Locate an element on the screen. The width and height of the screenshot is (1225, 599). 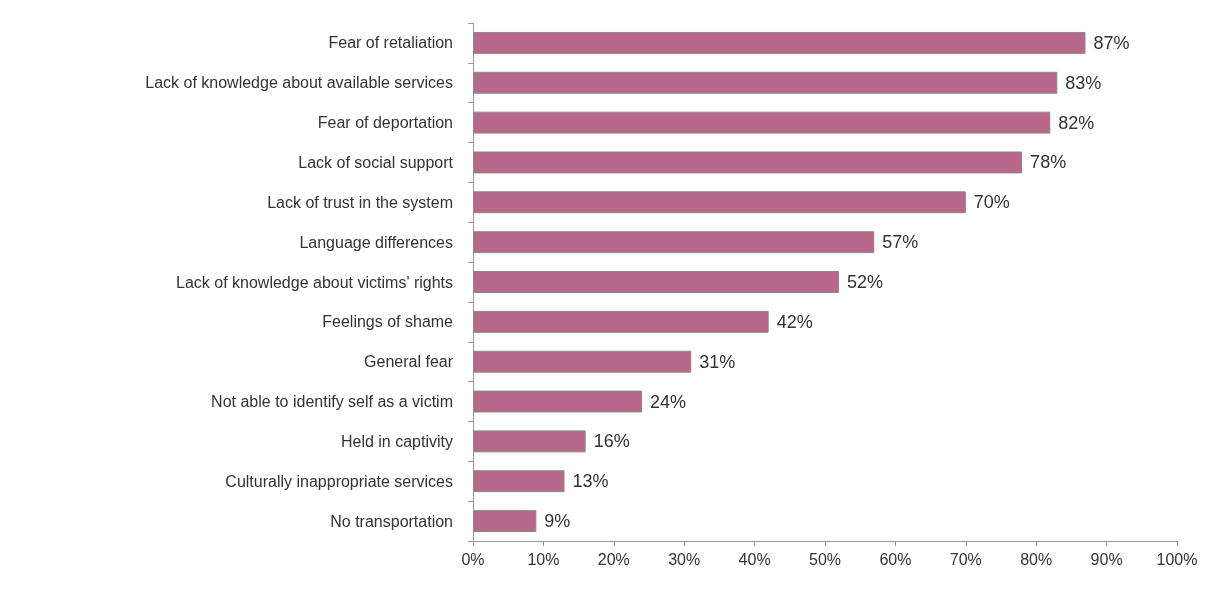
y-tick-label: Culturally inappropriate services is located at coordinates (339, 481).